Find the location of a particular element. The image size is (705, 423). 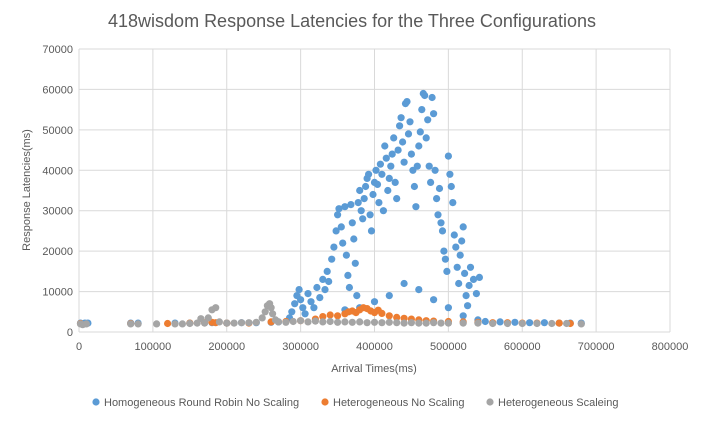

legend-marker is located at coordinates (96, 402).